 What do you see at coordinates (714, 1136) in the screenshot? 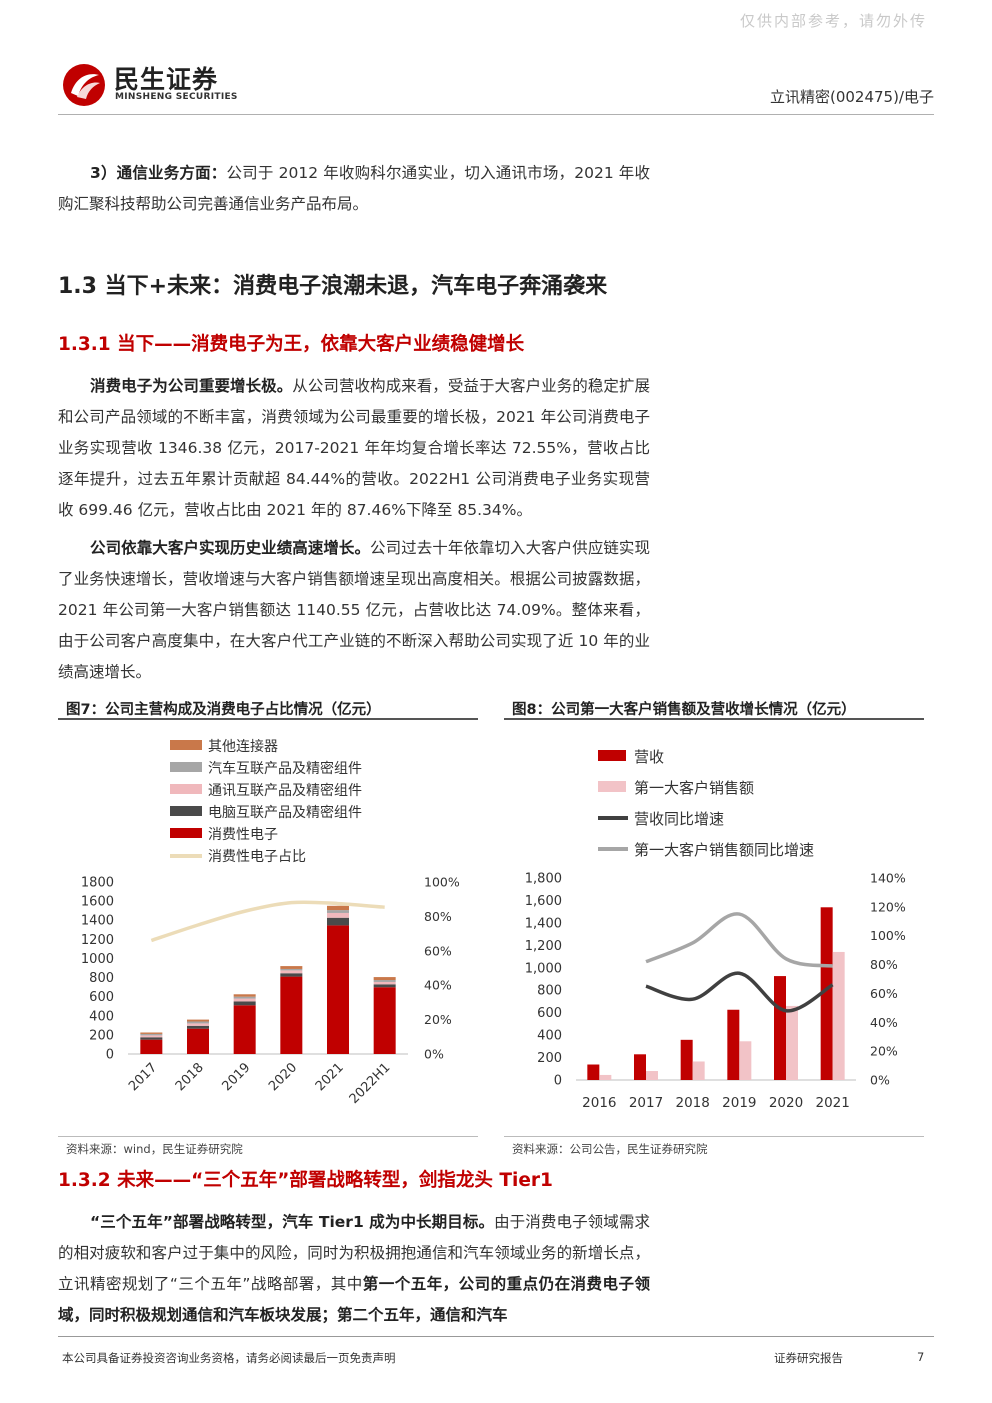
I see `figure-8-bottom-rule` at bounding box center [714, 1136].